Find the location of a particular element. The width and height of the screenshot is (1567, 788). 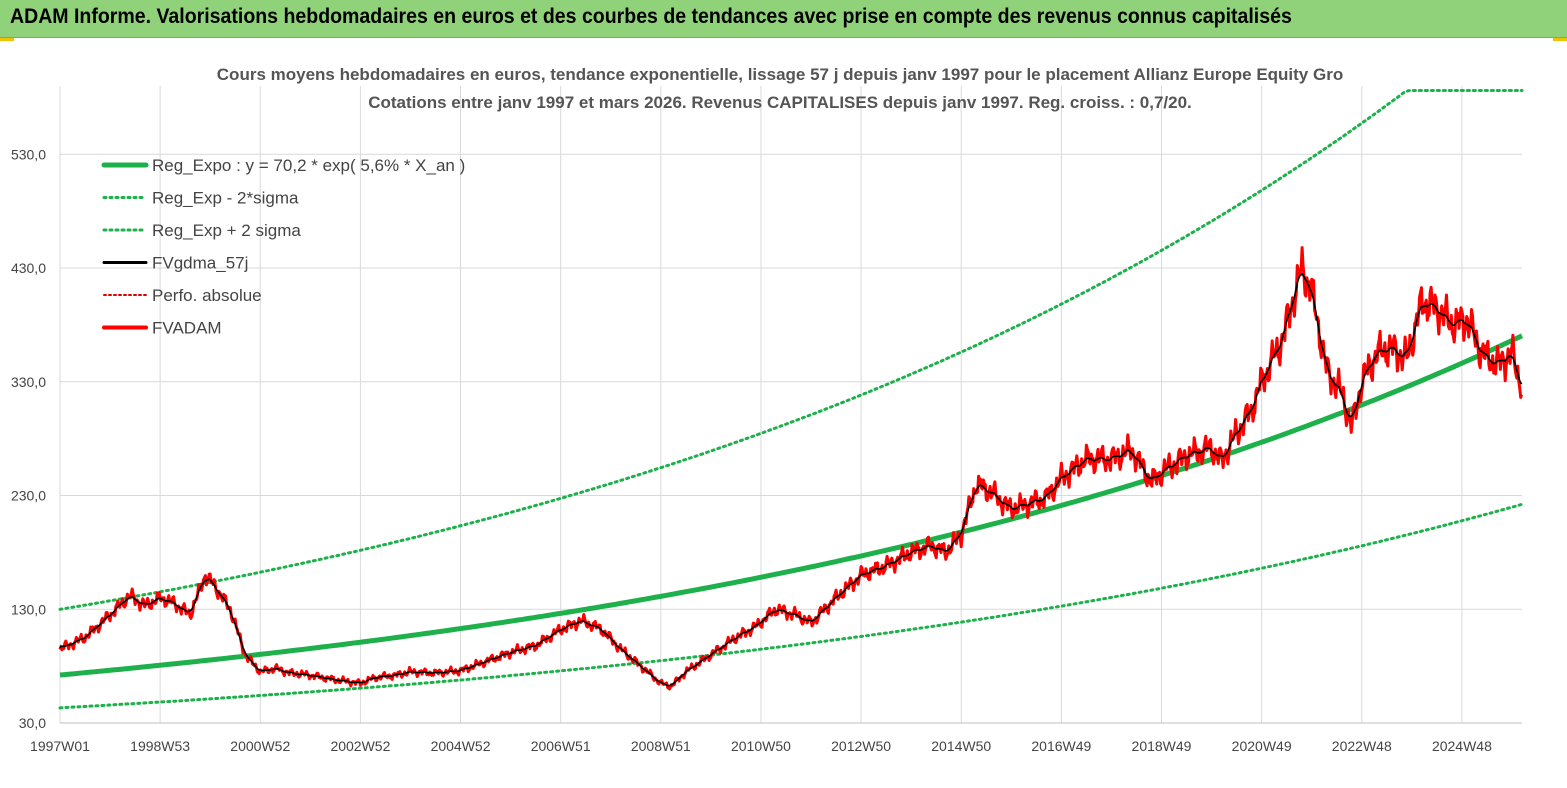

legend-item-perfo: Perfo. absolue is located at coordinates (182, 295).